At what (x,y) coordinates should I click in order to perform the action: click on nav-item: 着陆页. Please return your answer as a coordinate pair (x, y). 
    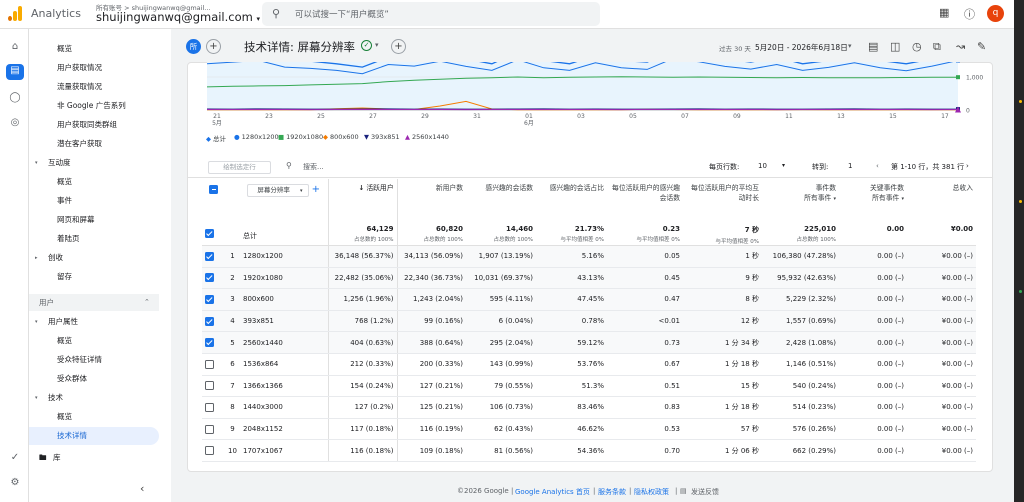
    Looking at the image, I should click on (94, 239).